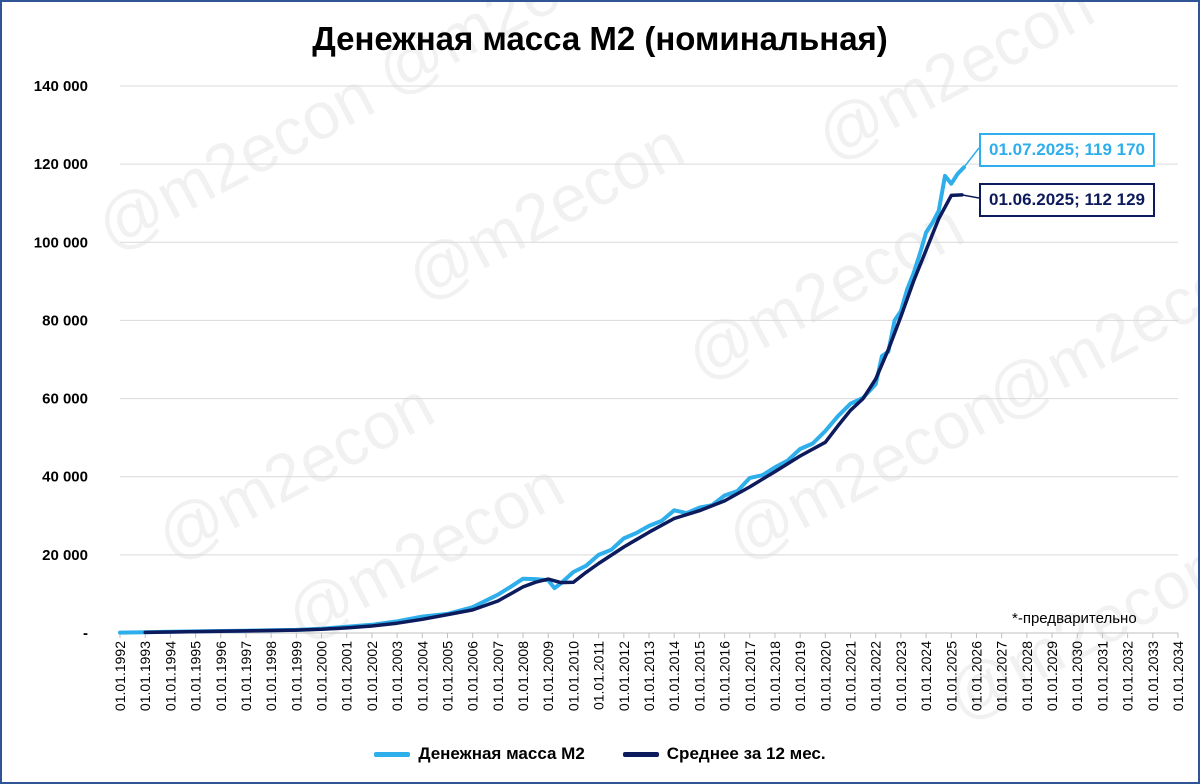 Image resolution: width=1200 pixels, height=784 pixels. Describe the element at coordinates (65, 399) in the screenshot. I see `y-tick-label: 60 000` at that location.